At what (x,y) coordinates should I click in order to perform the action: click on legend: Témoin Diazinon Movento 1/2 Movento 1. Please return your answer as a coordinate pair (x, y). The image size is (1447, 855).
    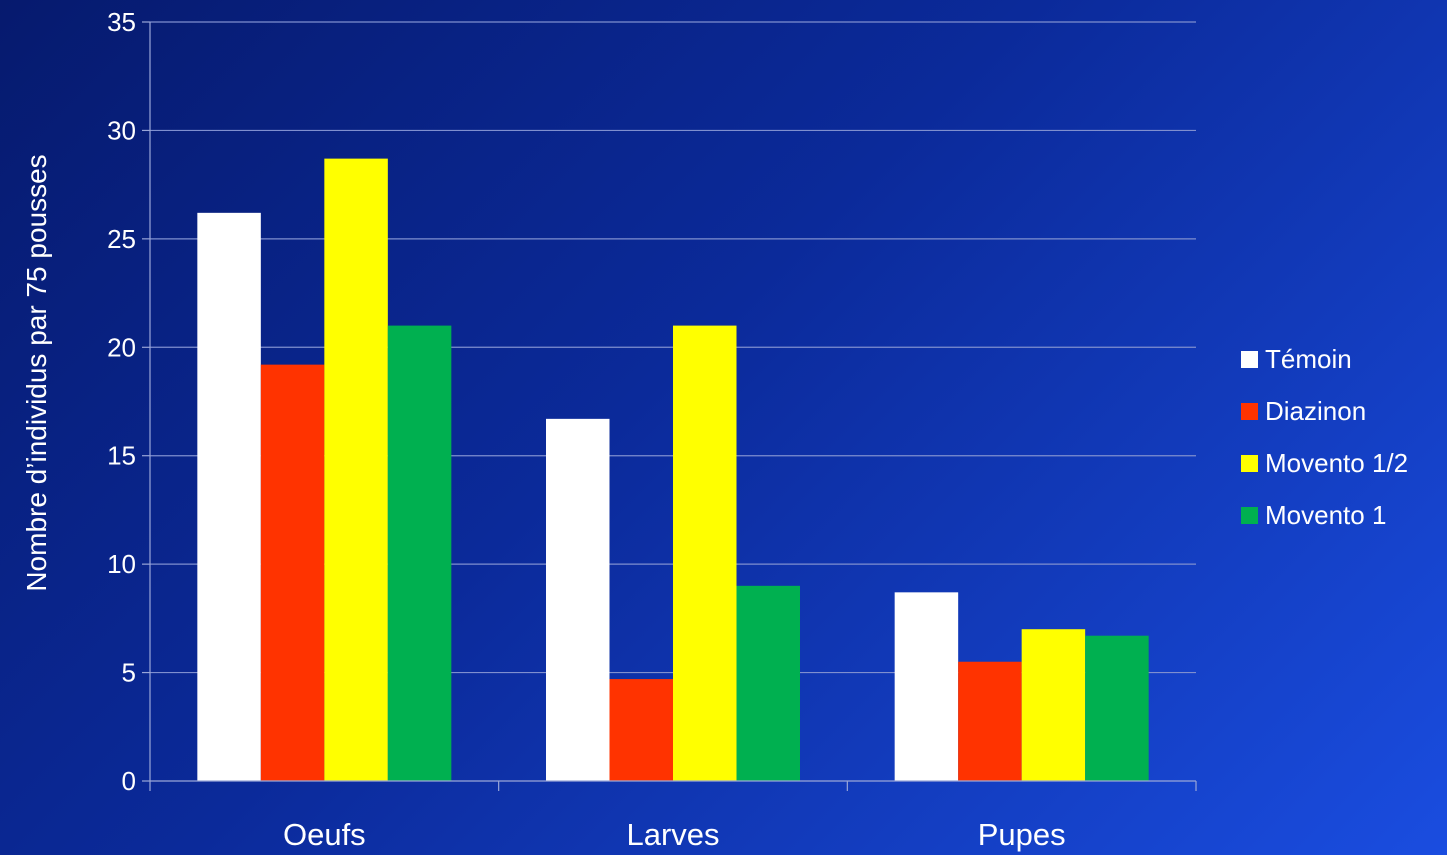
    Looking at the image, I should click on (1324, 437).